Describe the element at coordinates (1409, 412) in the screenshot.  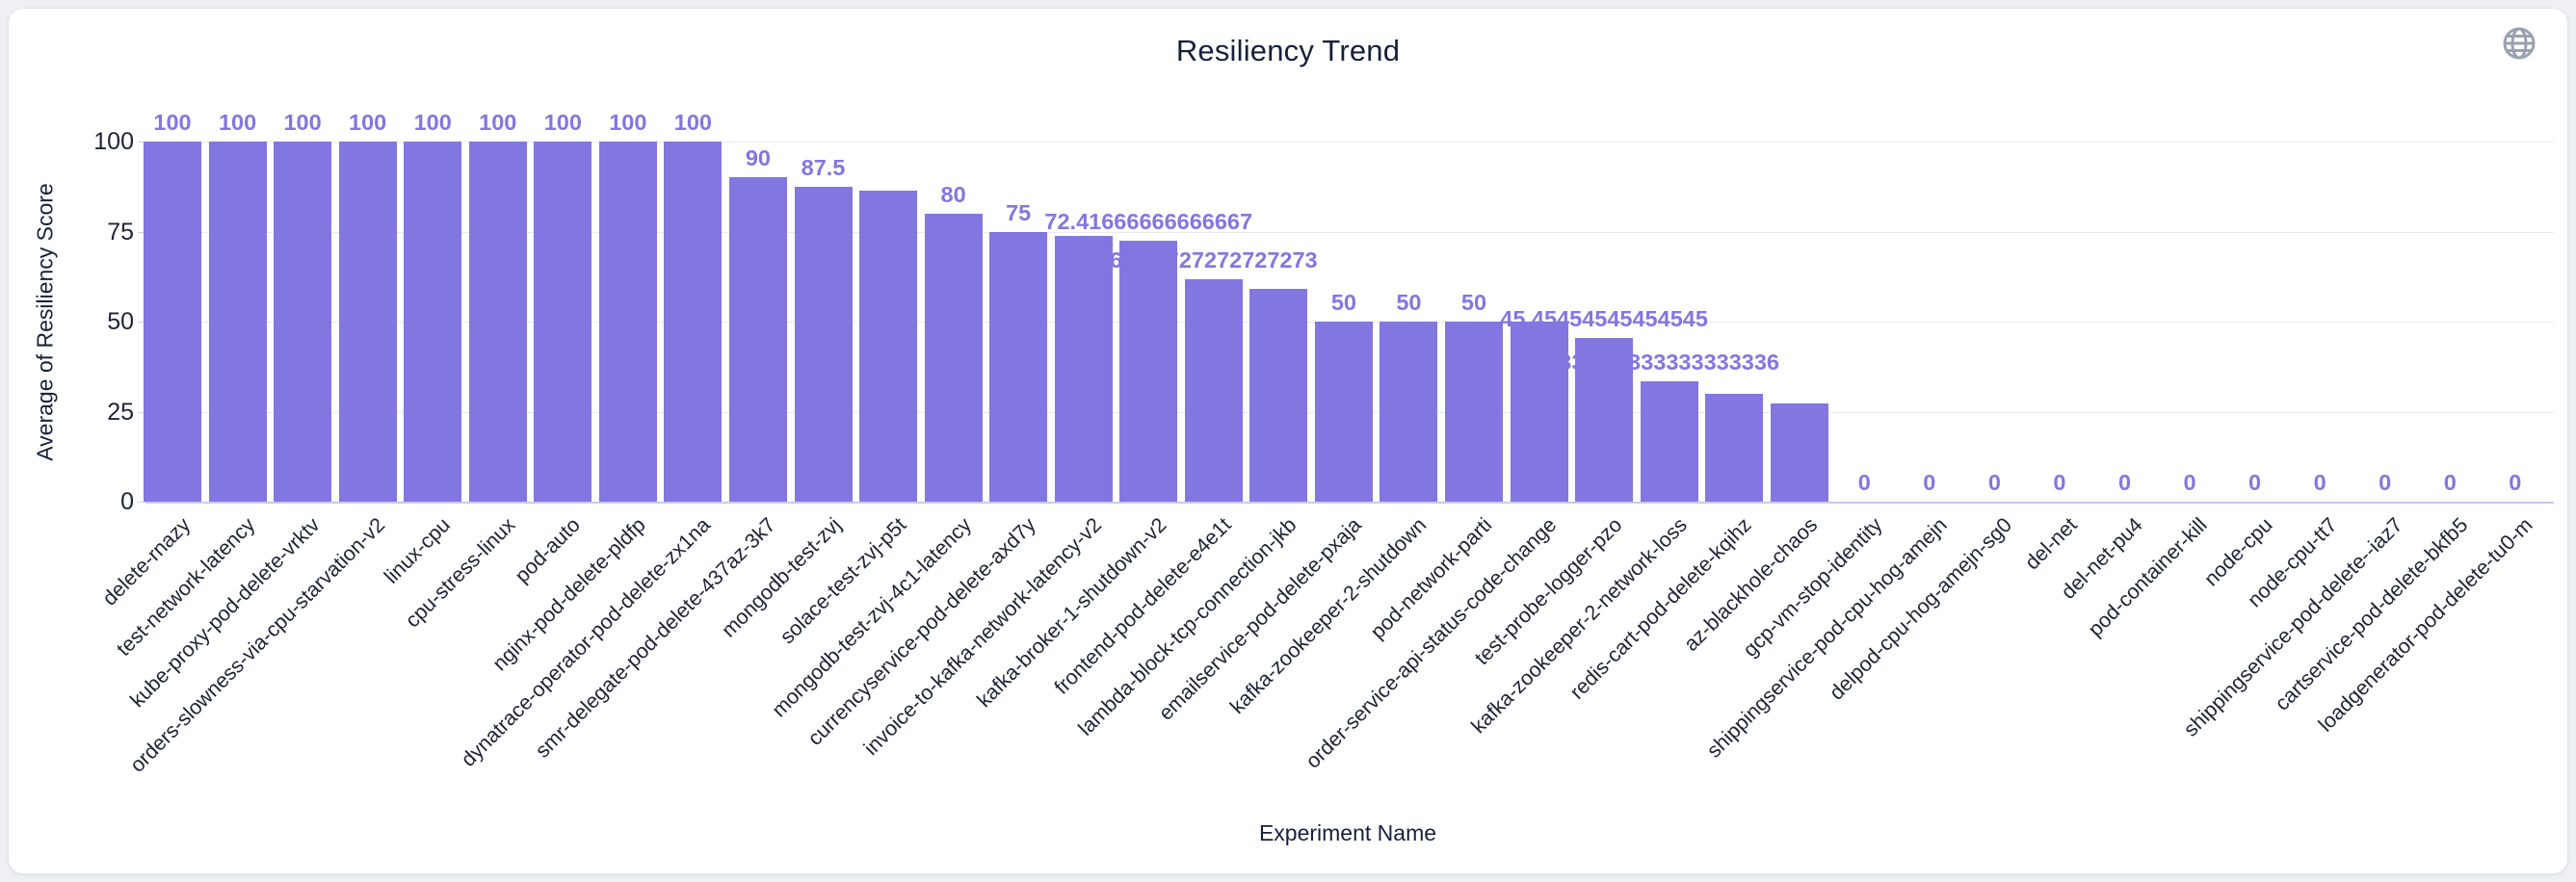
I see `bar-kafka-zookeeper-2-shutdown` at that location.